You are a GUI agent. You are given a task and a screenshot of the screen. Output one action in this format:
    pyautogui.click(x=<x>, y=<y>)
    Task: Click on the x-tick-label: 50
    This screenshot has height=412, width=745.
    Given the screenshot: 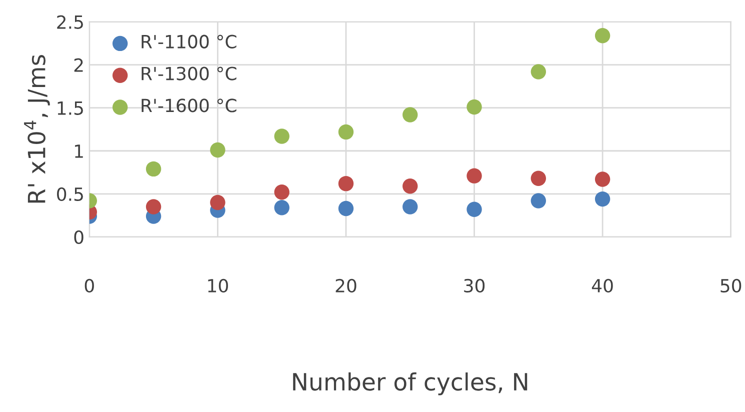 What is the action you would take?
    pyautogui.click(x=731, y=285)
    